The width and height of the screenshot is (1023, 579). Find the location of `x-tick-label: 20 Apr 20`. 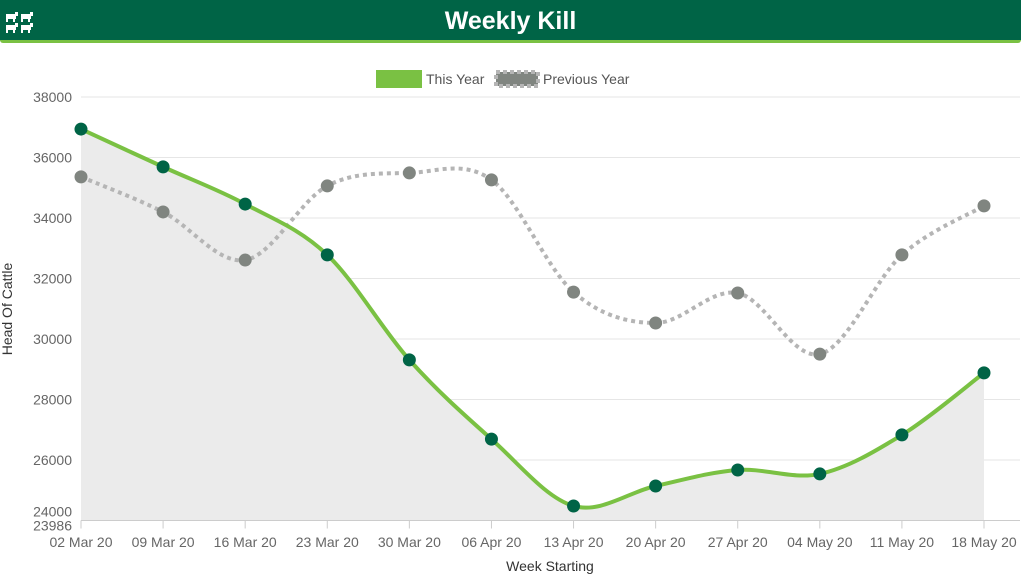

x-tick-label: 20 Apr 20 is located at coordinates (656, 542).